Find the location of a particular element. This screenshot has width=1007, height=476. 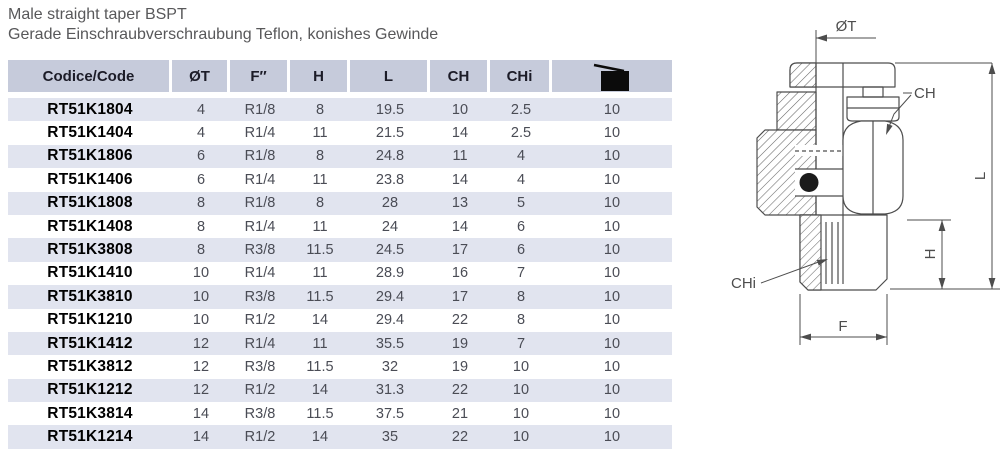

header-thread: F″ is located at coordinates (260, 76).